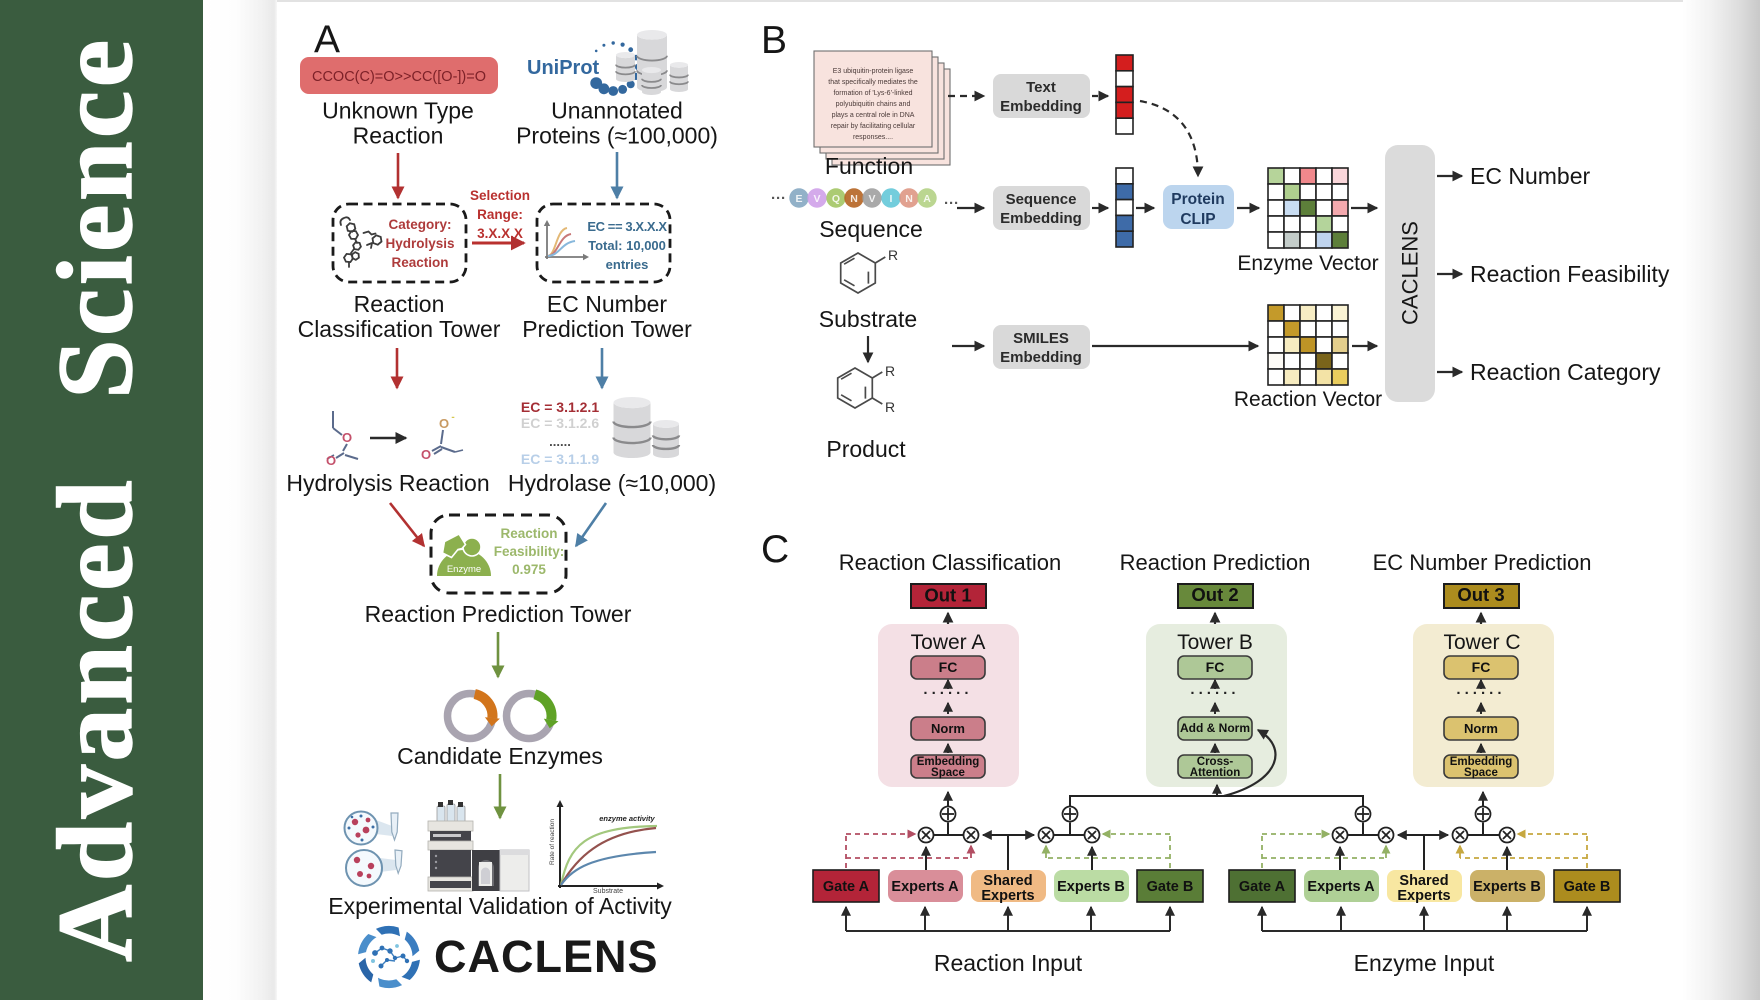  What do you see at coordinates (927, 199) in the screenshot?
I see `svg-text: A` at bounding box center [927, 199].